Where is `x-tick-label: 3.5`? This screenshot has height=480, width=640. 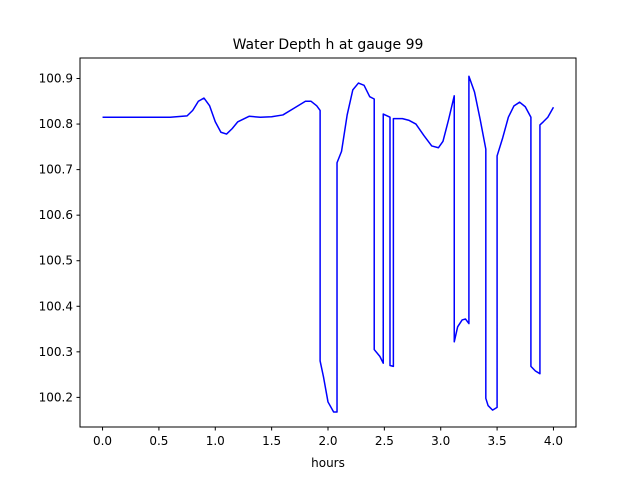
x-tick-label: 3.5 is located at coordinates (497, 441).